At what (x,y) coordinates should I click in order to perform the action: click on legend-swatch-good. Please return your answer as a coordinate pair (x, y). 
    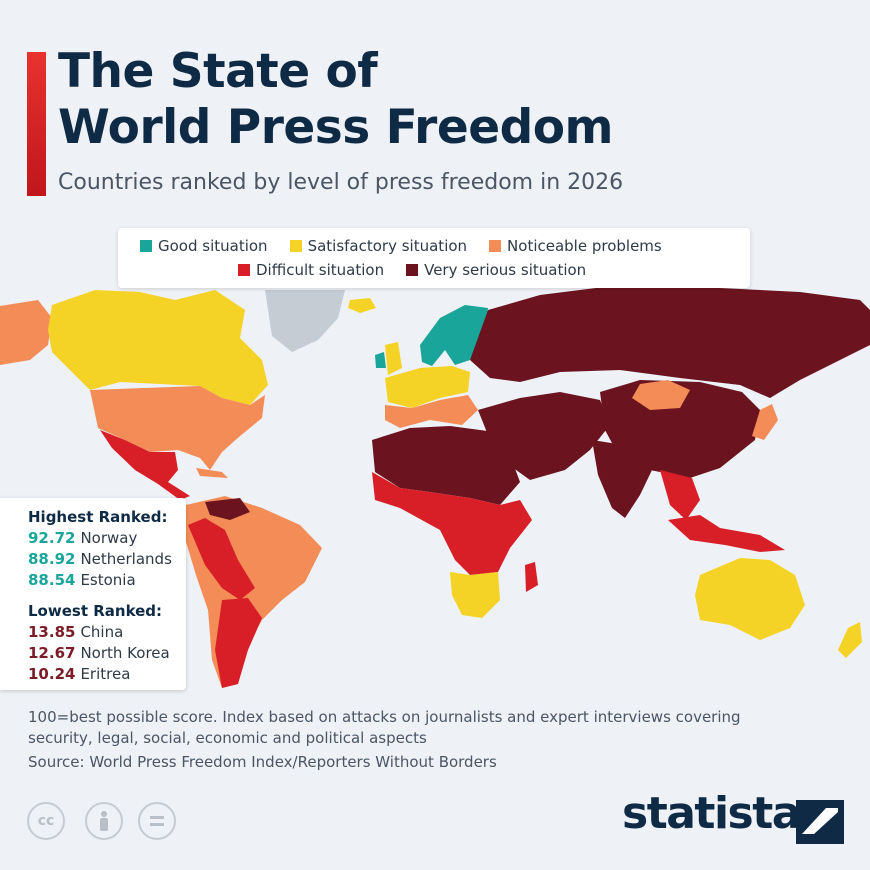
    Looking at the image, I should click on (146, 246).